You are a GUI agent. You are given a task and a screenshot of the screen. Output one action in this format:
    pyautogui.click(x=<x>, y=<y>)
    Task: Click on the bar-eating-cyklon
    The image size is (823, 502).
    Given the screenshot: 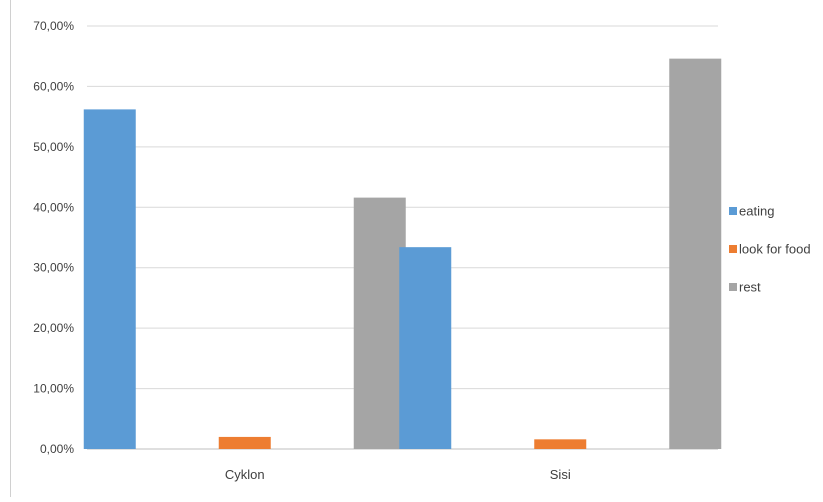 What is the action you would take?
    pyautogui.click(x=109, y=279)
    